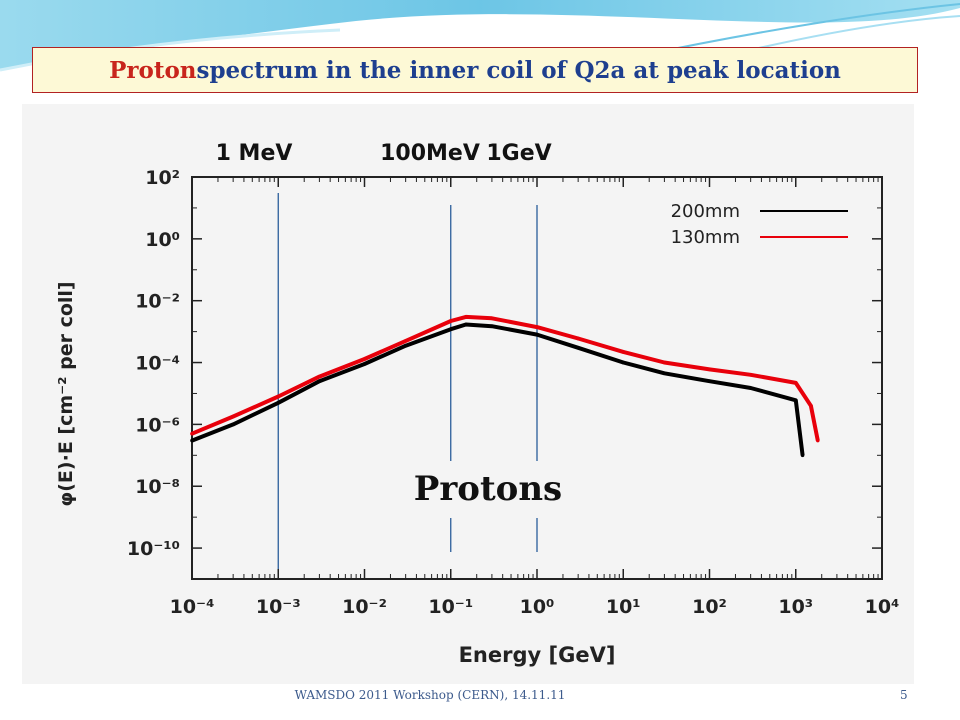  Describe the element at coordinates (709, 607) in the screenshot. I see `x-tick-label: 10²` at that location.